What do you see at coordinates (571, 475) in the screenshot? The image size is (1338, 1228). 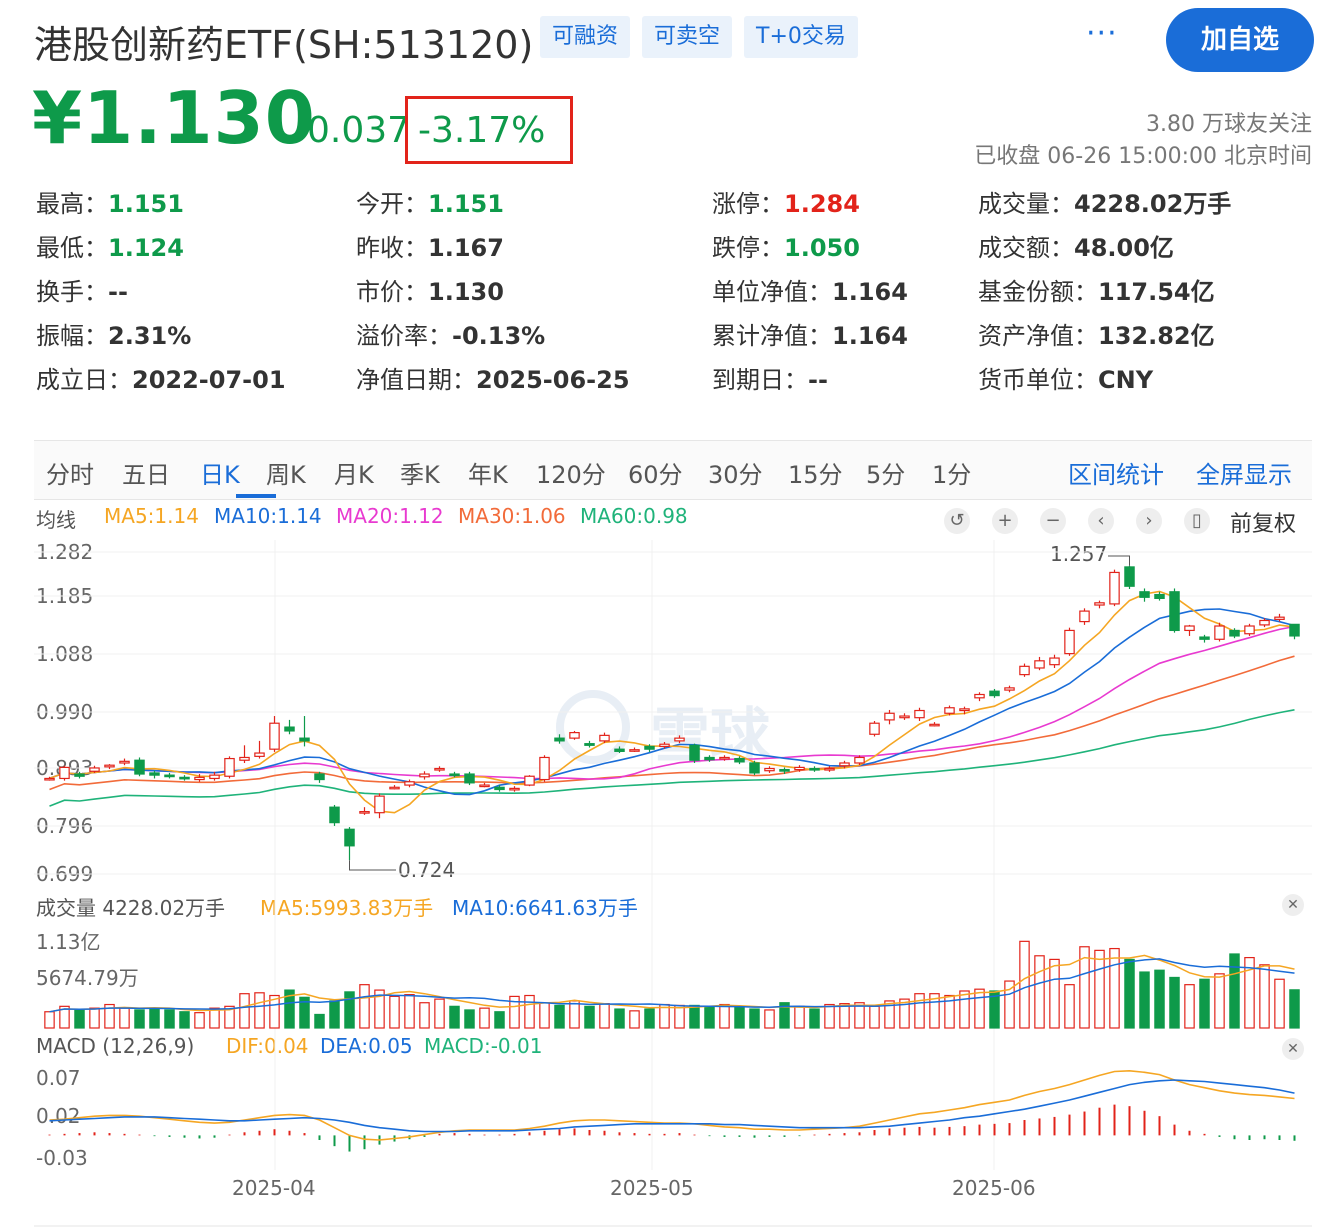 I see `tab-120min: 120分` at bounding box center [571, 475].